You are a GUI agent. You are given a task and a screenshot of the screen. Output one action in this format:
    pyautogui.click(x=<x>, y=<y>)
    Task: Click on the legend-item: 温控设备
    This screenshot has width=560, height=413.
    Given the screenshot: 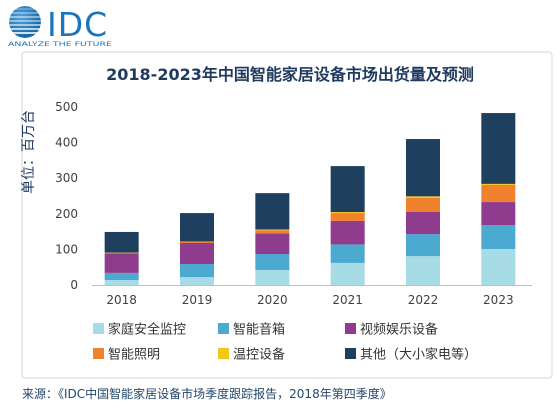 What is the action you would take?
    pyautogui.click(x=251, y=355)
    